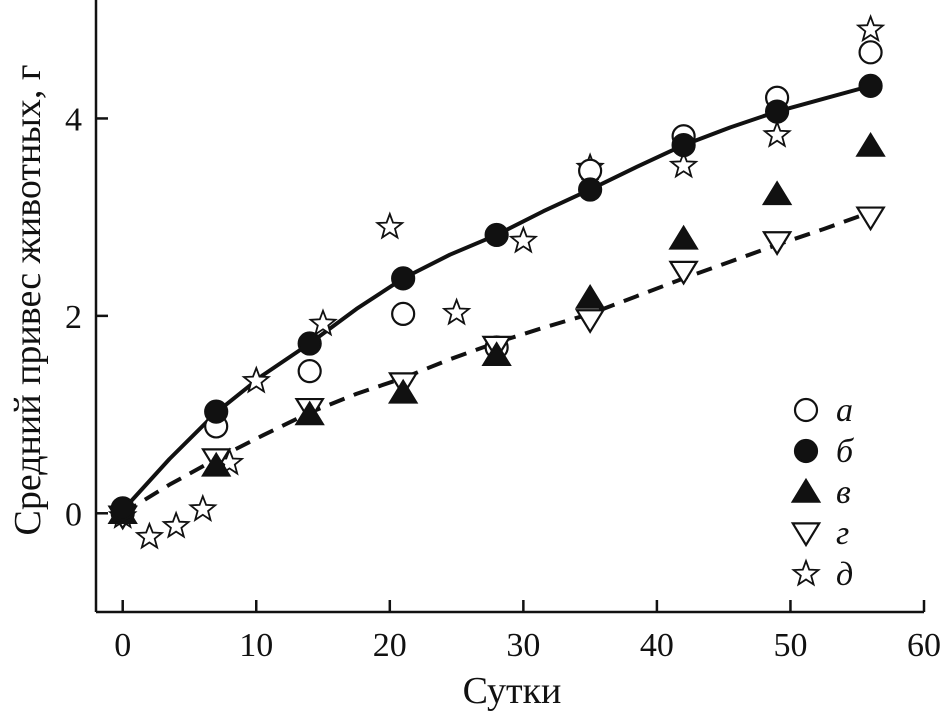 This screenshot has height=718, width=945. What do you see at coordinates (845, 451) in the screenshot?
I see `legend-label: б` at bounding box center [845, 451].